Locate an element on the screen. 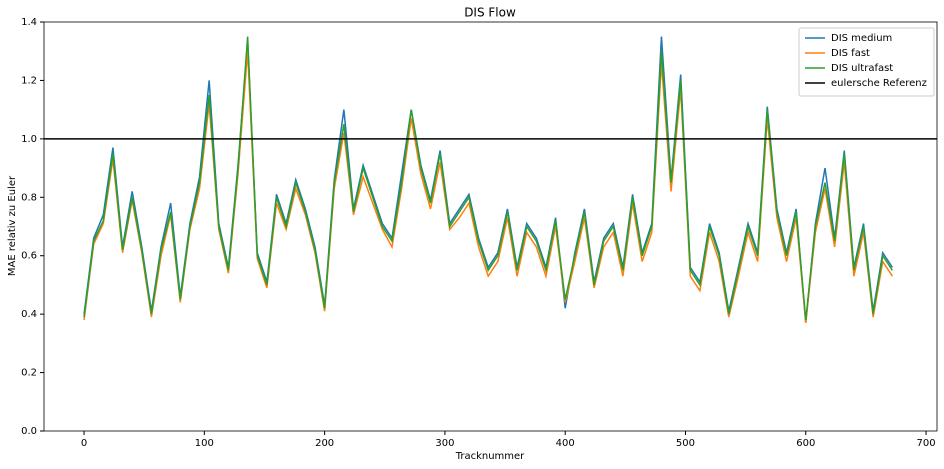  legend-label: DIS medium is located at coordinates (861, 38).